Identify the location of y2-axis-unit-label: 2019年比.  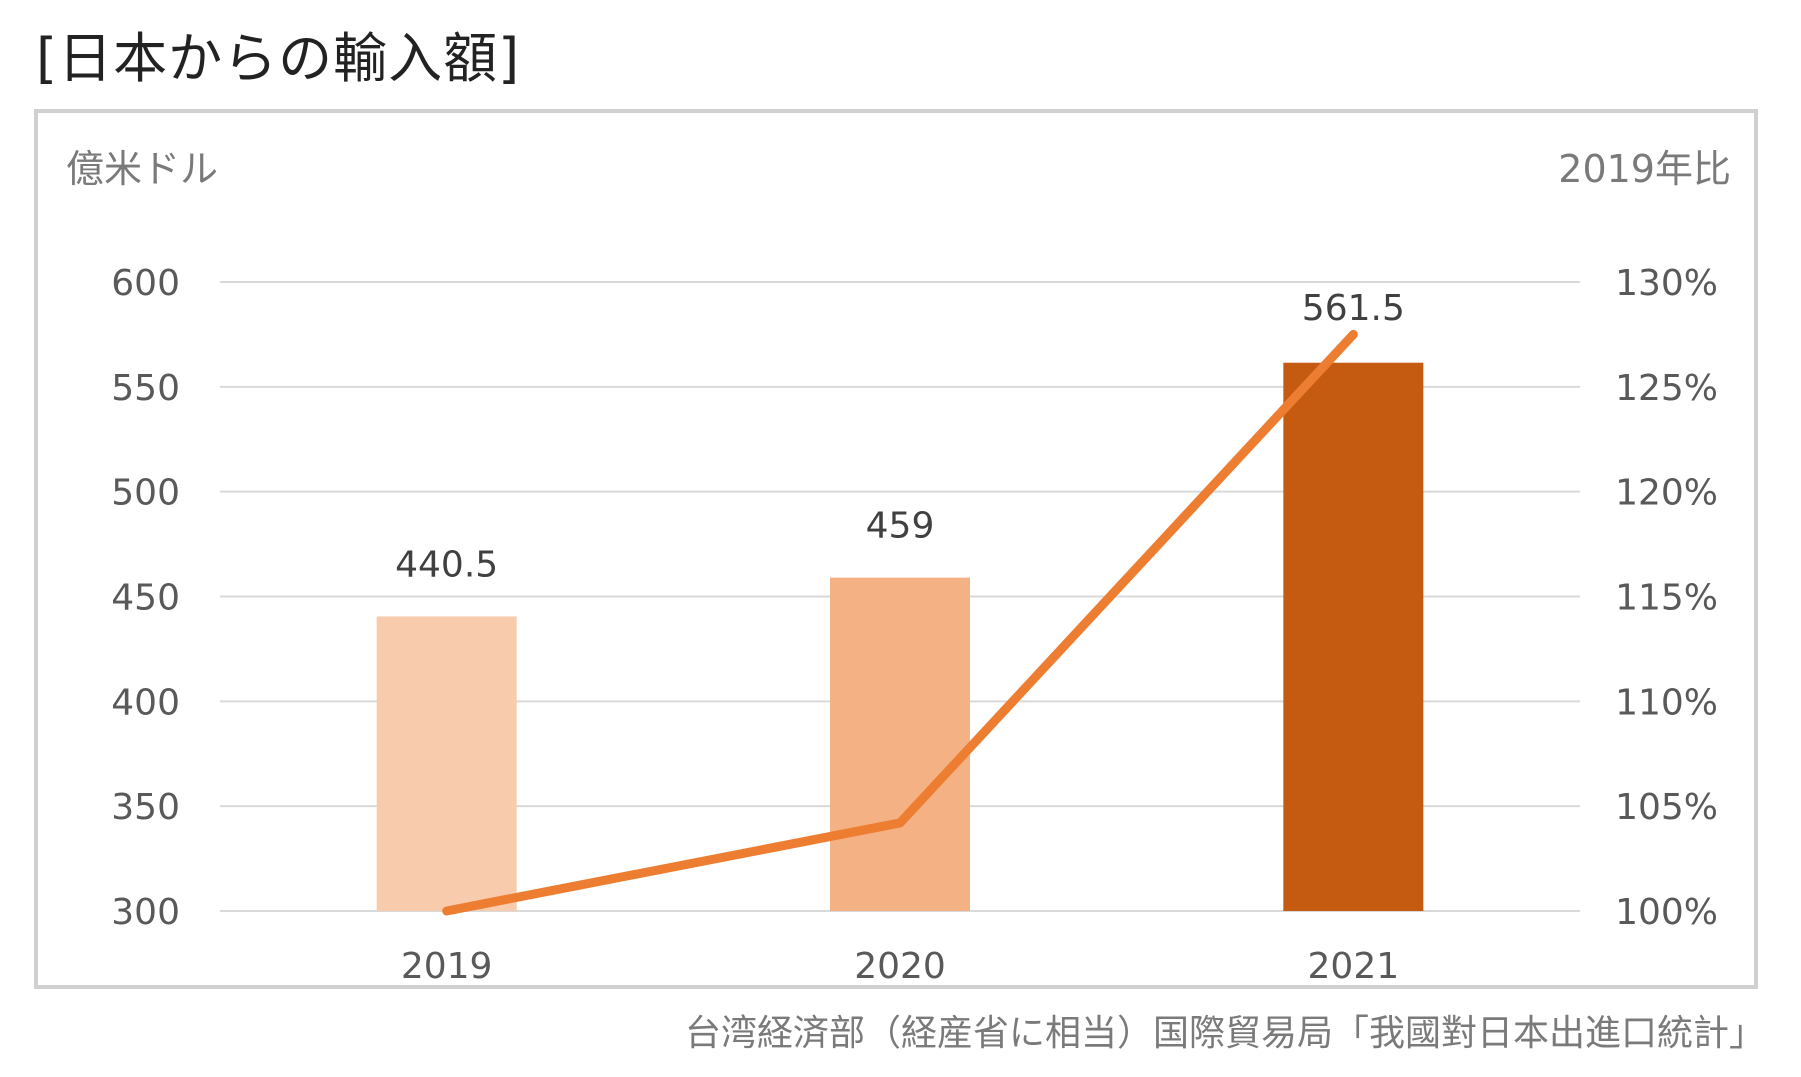
(1644, 169).